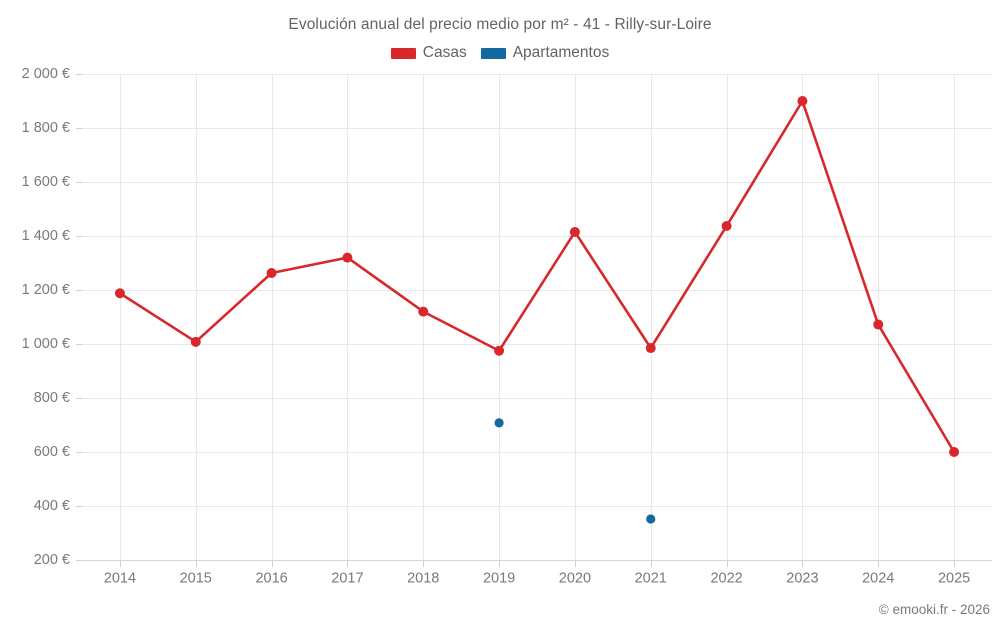  I want to click on series-apartamentos, so click(575, 471).